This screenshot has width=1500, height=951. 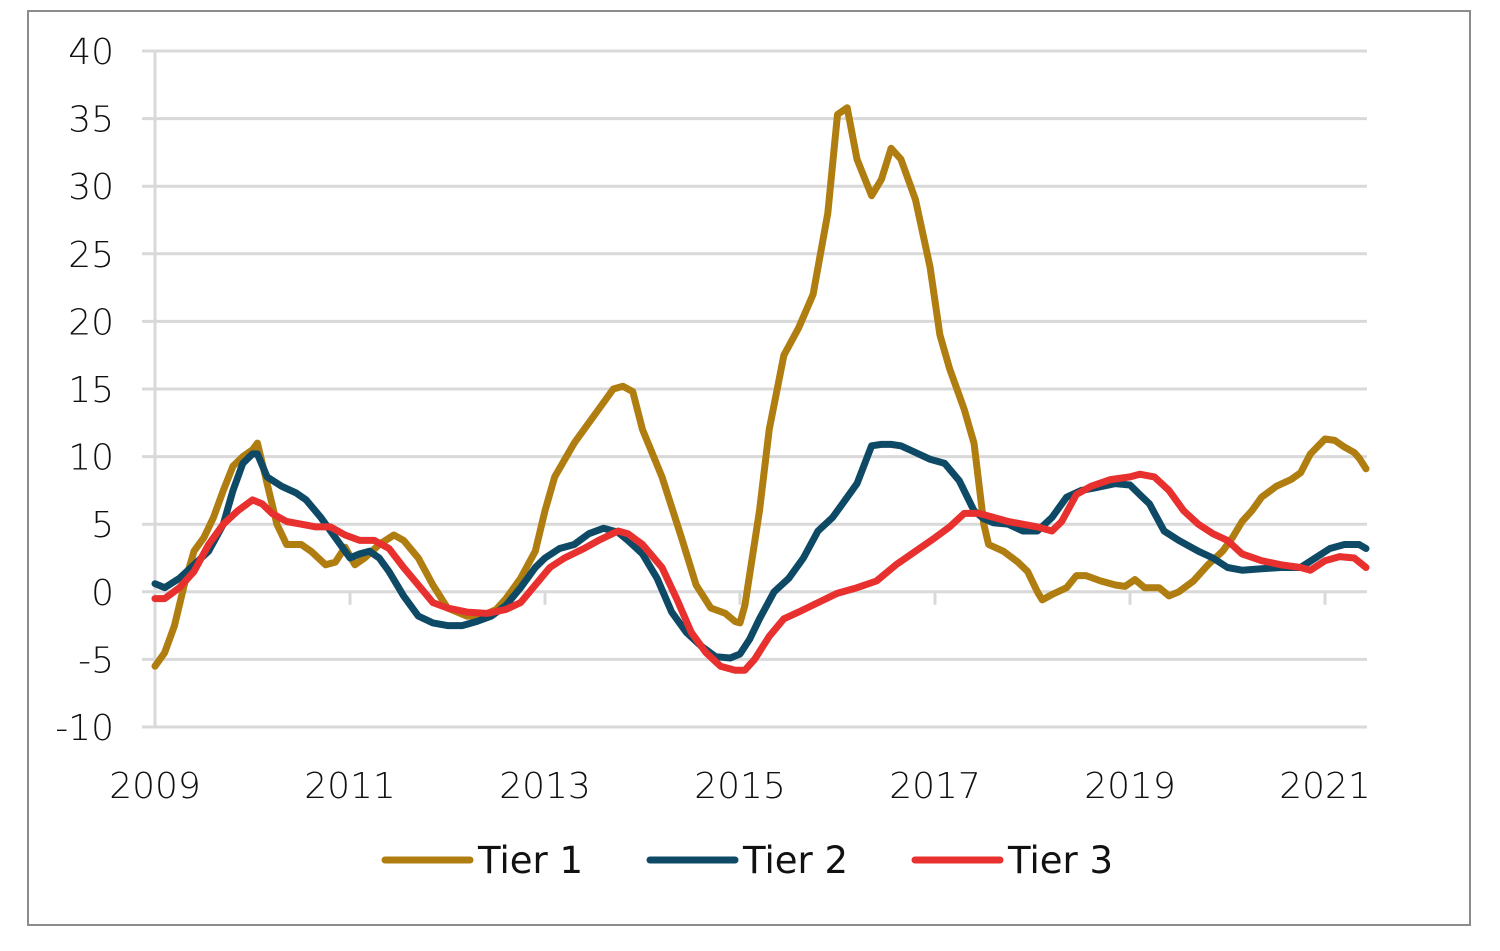 What do you see at coordinates (91, 255) in the screenshot?
I see `y-tick-label: 25` at bounding box center [91, 255].